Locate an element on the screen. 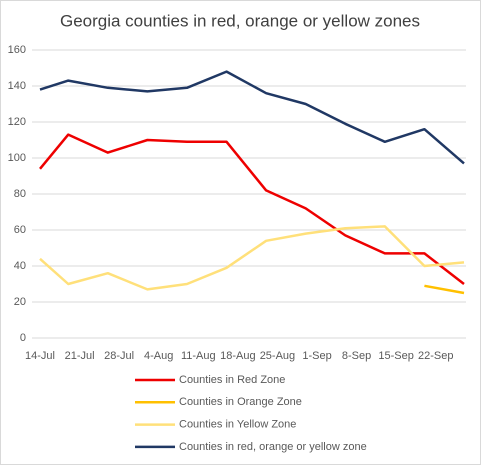 This screenshot has width=481, height=465. y-tick-label: 140 is located at coordinates (17, 86).